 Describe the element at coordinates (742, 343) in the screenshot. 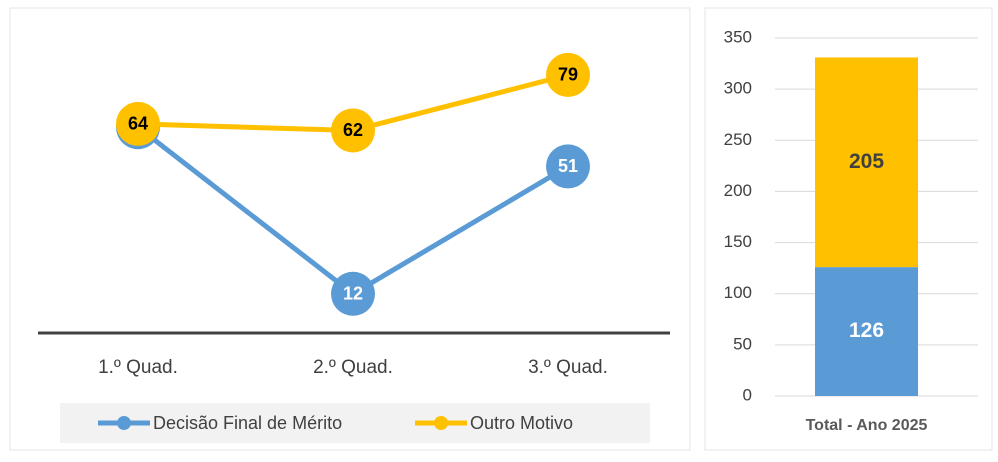

I see `y-tick-label: 50` at that location.